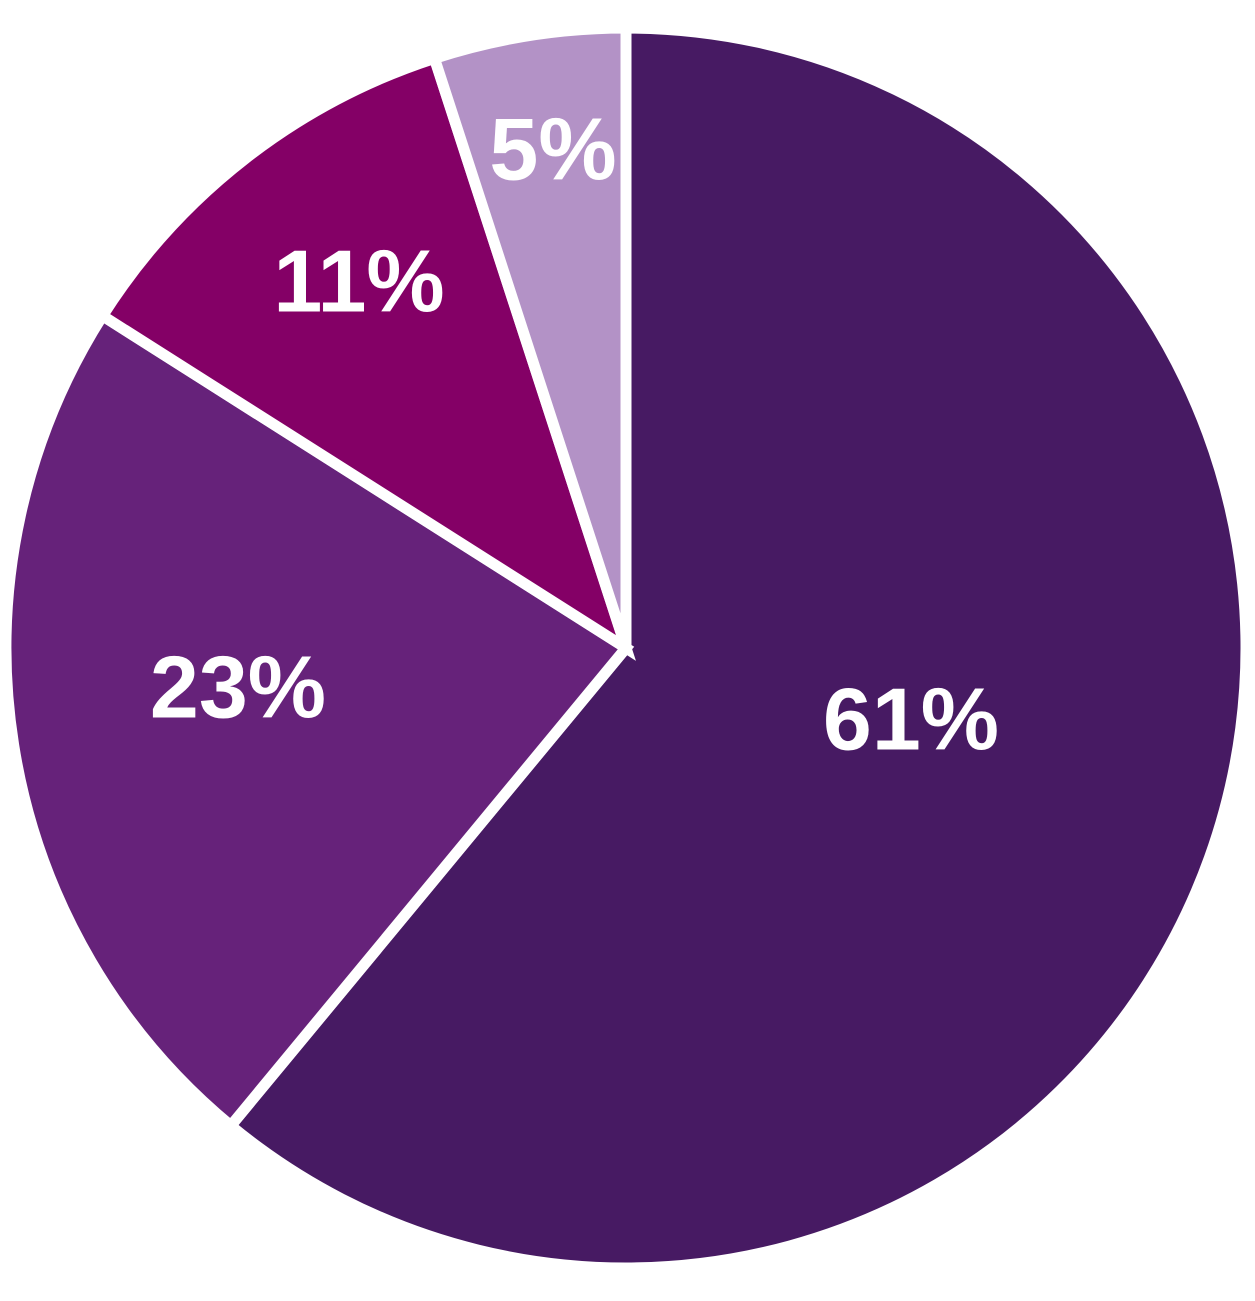  What do you see at coordinates (911, 718) in the screenshot?
I see `pie-slice-label-61: 61%` at bounding box center [911, 718].